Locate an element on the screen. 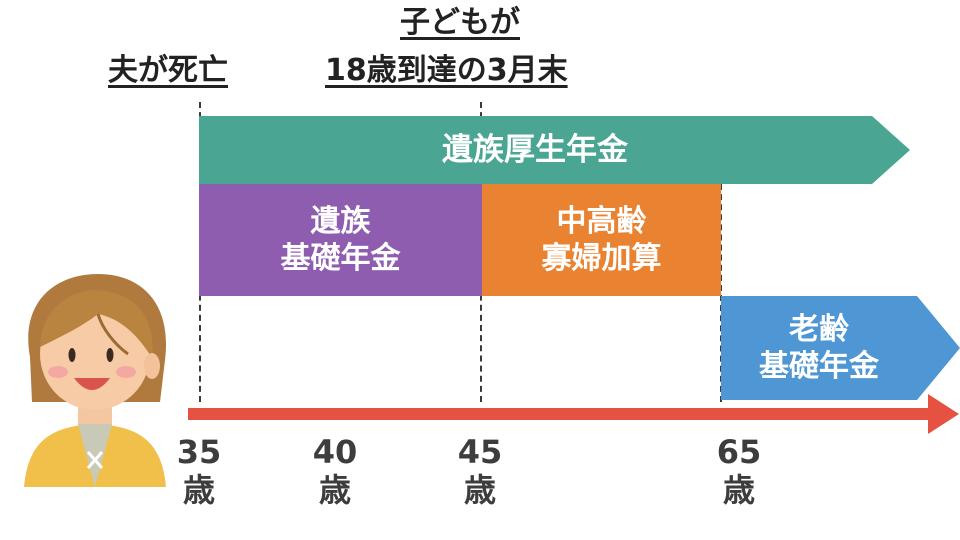 The image size is (960, 540). event-child-18-line2: 18歳到達の3月末 is located at coordinates (446, 70).